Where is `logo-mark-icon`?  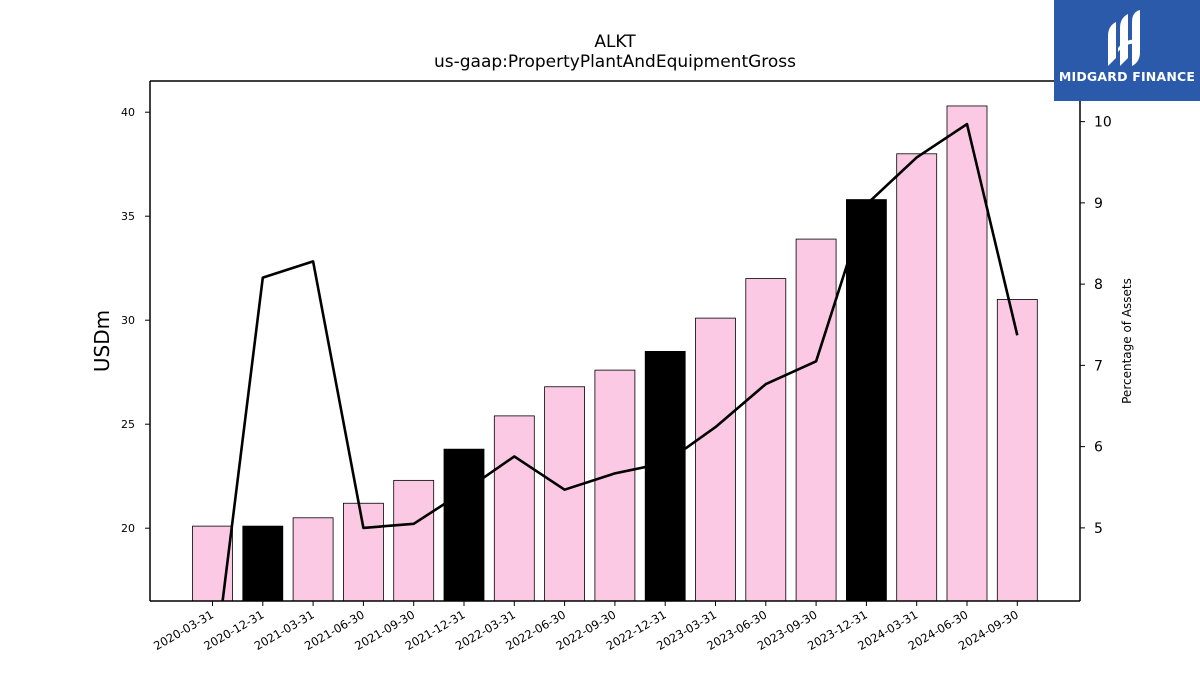 logo-mark-icon is located at coordinates (1124, 38).